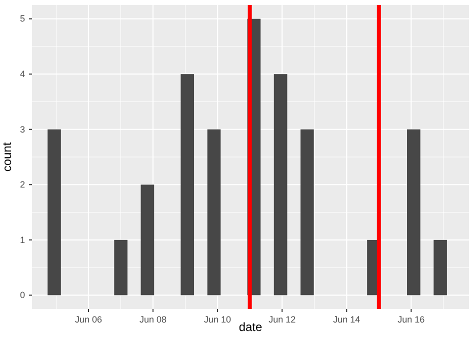 This screenshot has height=338, width=474. Describe the element at coordinates (346, 319) in the screenshot. I see `x-tick-label: Jun 14` at that location.